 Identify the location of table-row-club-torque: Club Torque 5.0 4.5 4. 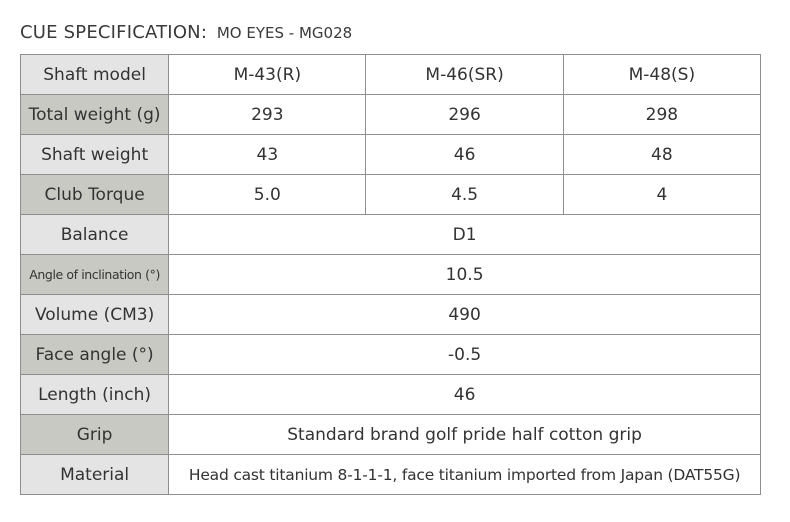
(390, 194).